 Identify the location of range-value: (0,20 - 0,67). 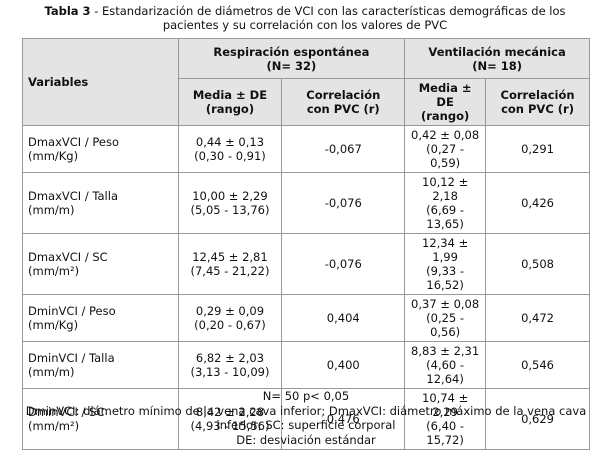
(230, 325).